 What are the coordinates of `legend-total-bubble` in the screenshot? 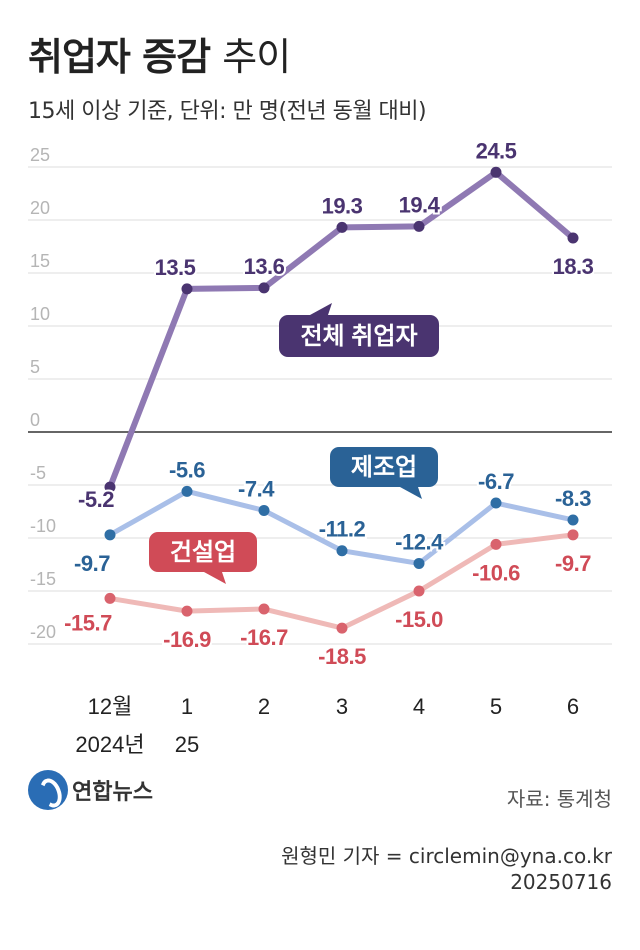 It's located at (359, 336).